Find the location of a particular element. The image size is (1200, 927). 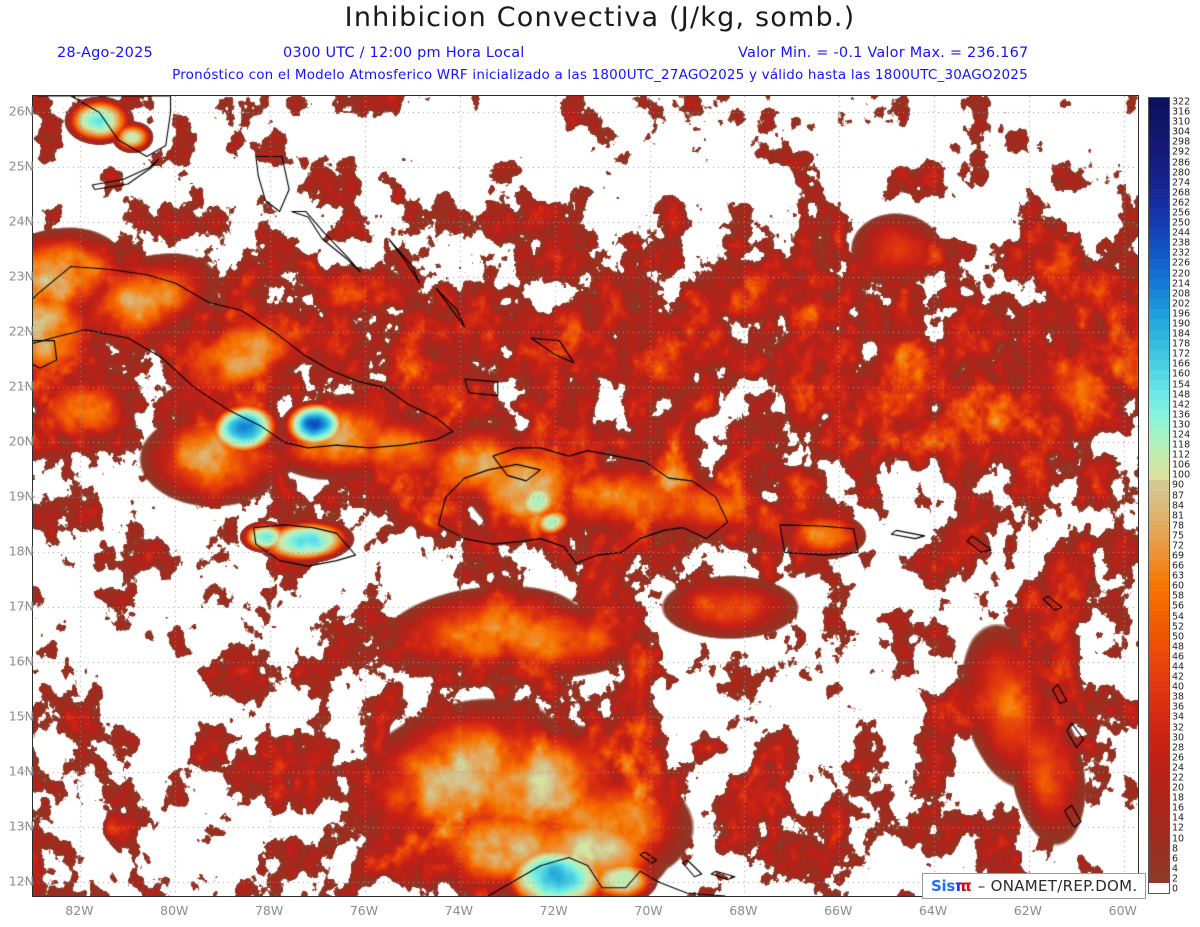

colorbar-tick-label: 46 is located at coordinates (1178, 657).